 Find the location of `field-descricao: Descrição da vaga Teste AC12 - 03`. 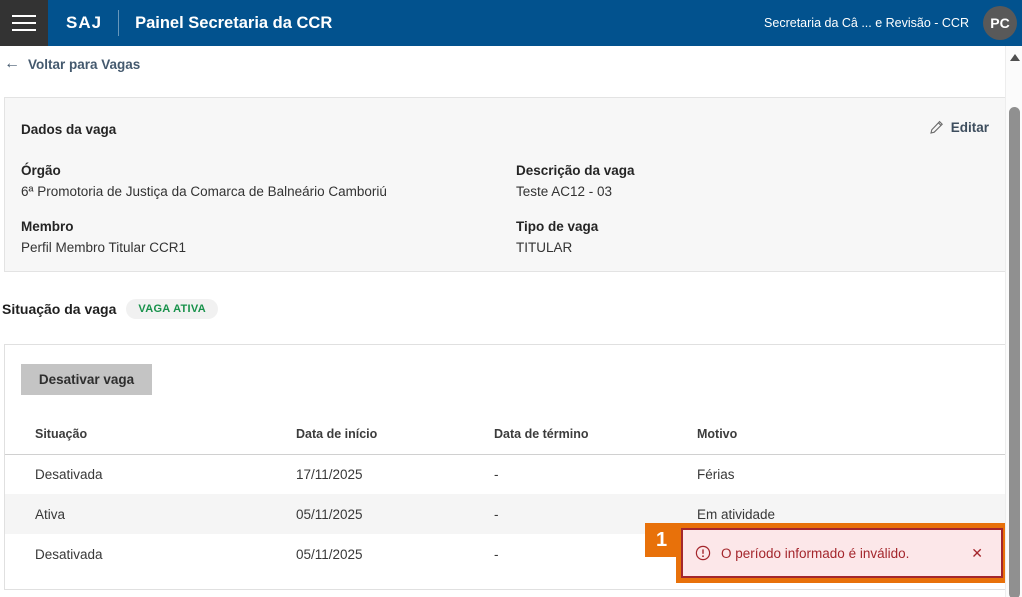

field-descricao: Descrição da vaga Teste AC12 - 03 is located at coordinates (753, 181).